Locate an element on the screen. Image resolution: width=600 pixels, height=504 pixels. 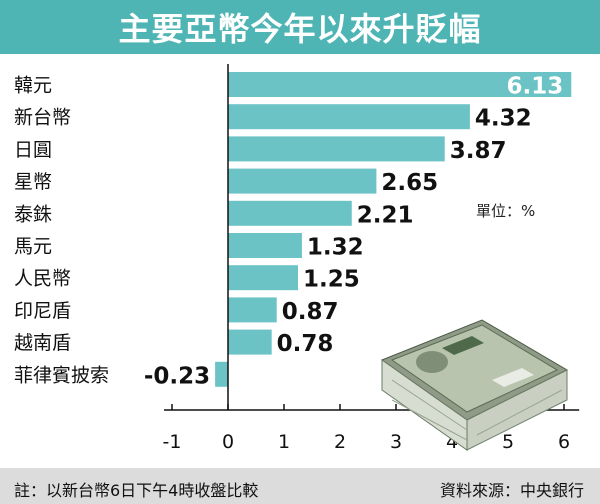
value-label: 2.21 is located at coordinates (385, 215).